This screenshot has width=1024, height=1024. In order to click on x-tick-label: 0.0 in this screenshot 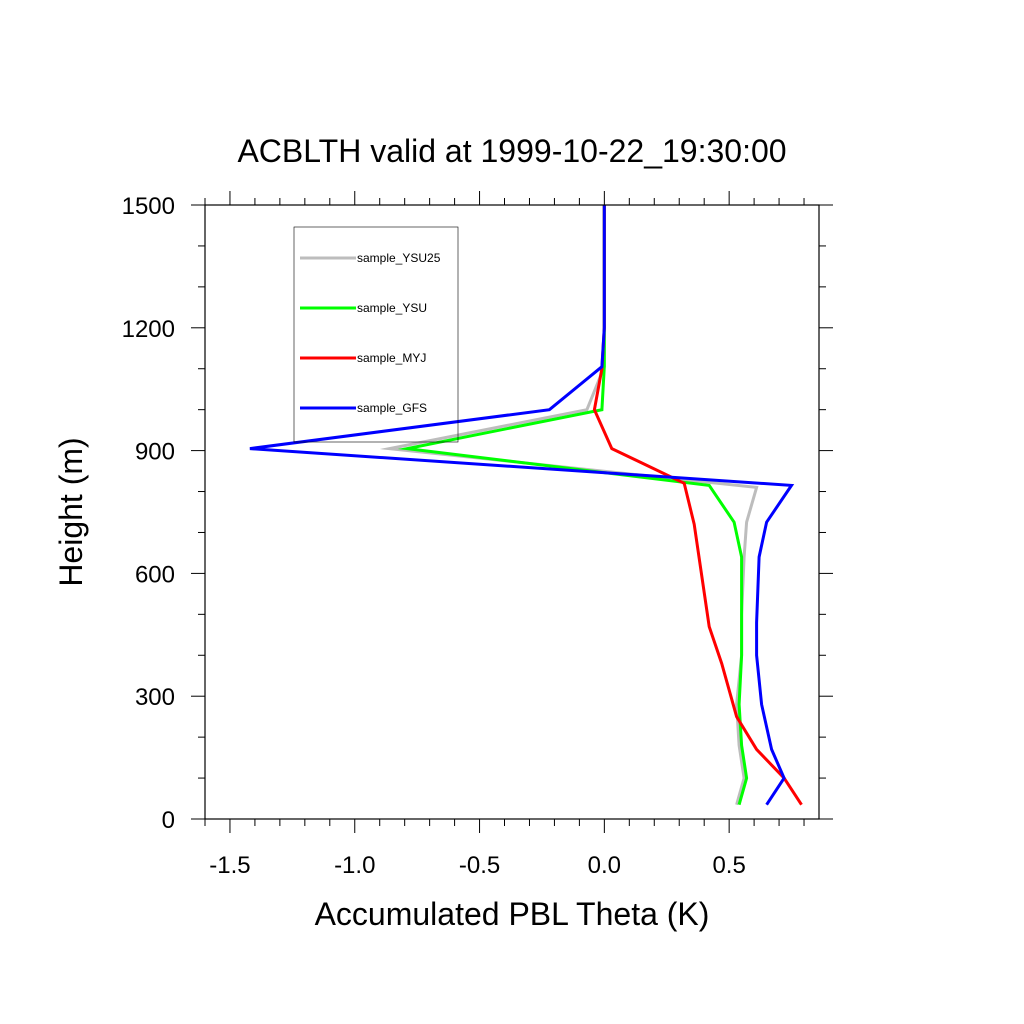, I will do `click(604, 865)`.